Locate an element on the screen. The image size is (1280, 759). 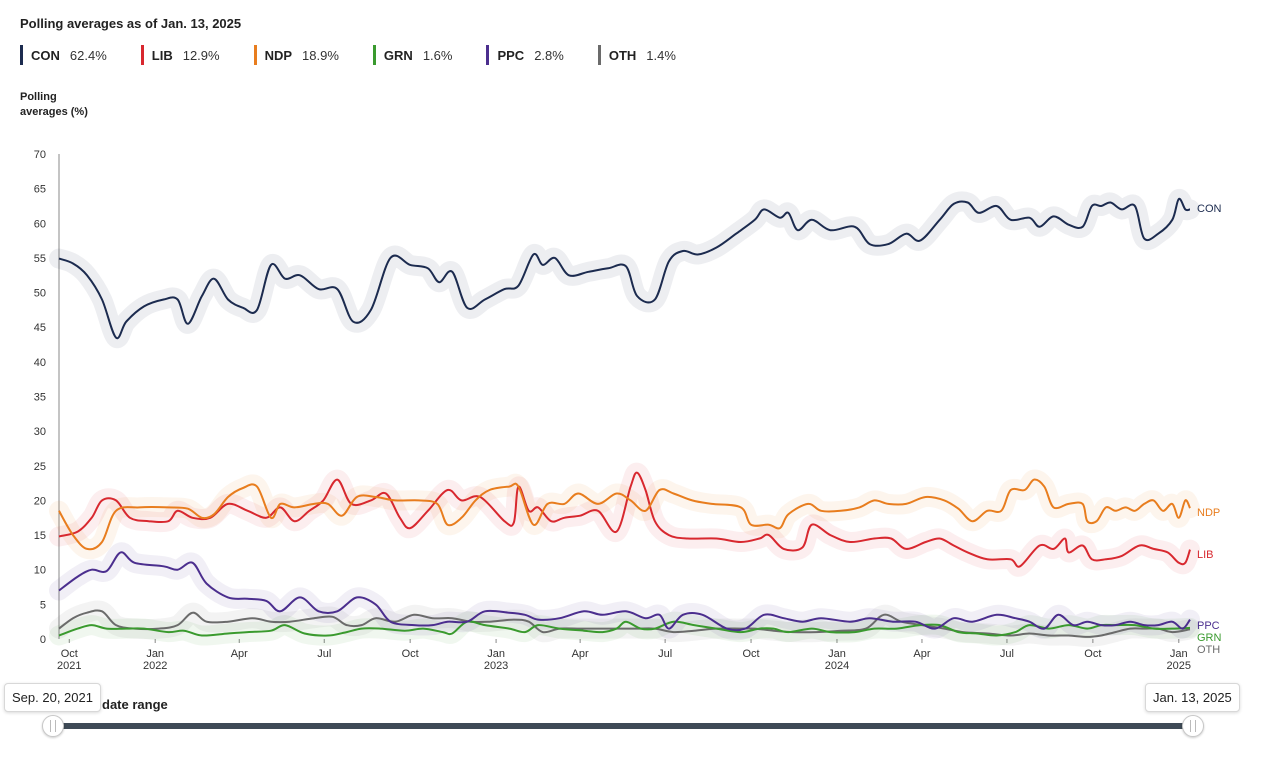
legend-value: 12.9% is located at coordinates (201, 55).